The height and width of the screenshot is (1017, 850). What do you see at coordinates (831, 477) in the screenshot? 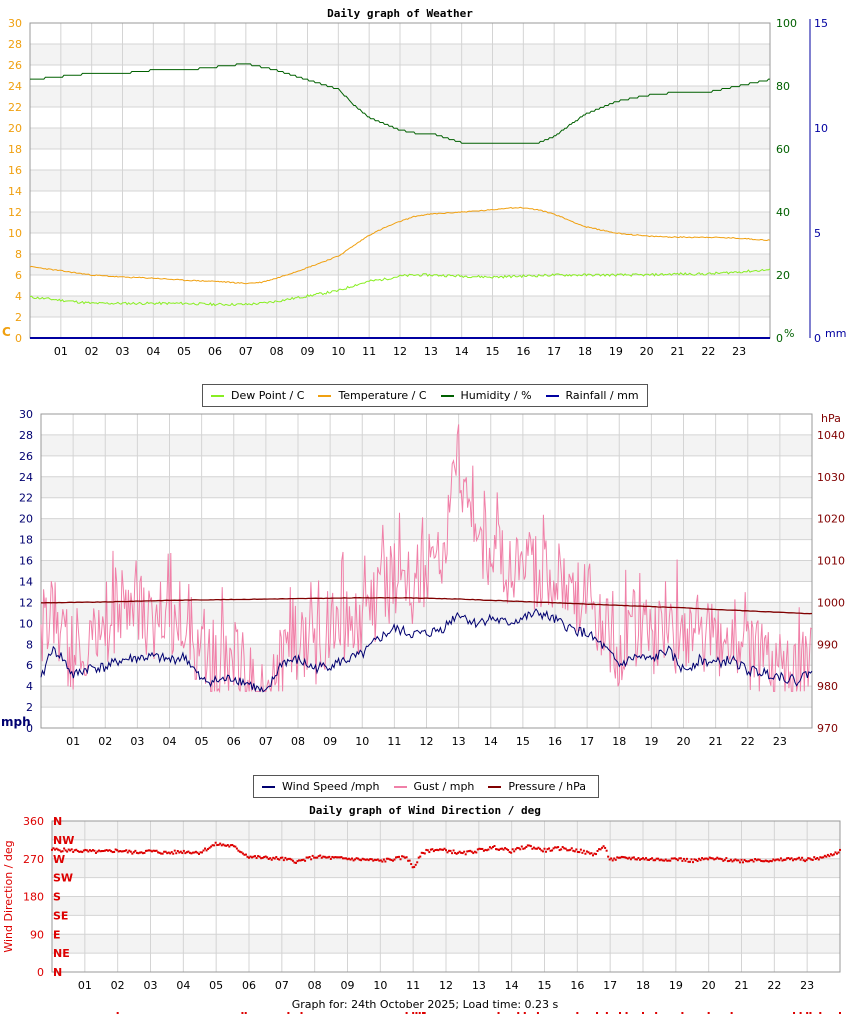
I see `pressure-axis-tick-label: 1030` at bounding box center [831, 477].